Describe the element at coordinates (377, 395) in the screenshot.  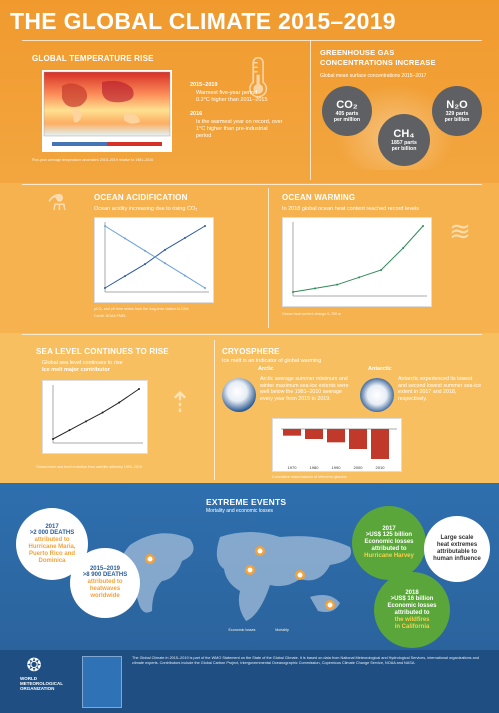
I see `antarctic-globe` at that location.